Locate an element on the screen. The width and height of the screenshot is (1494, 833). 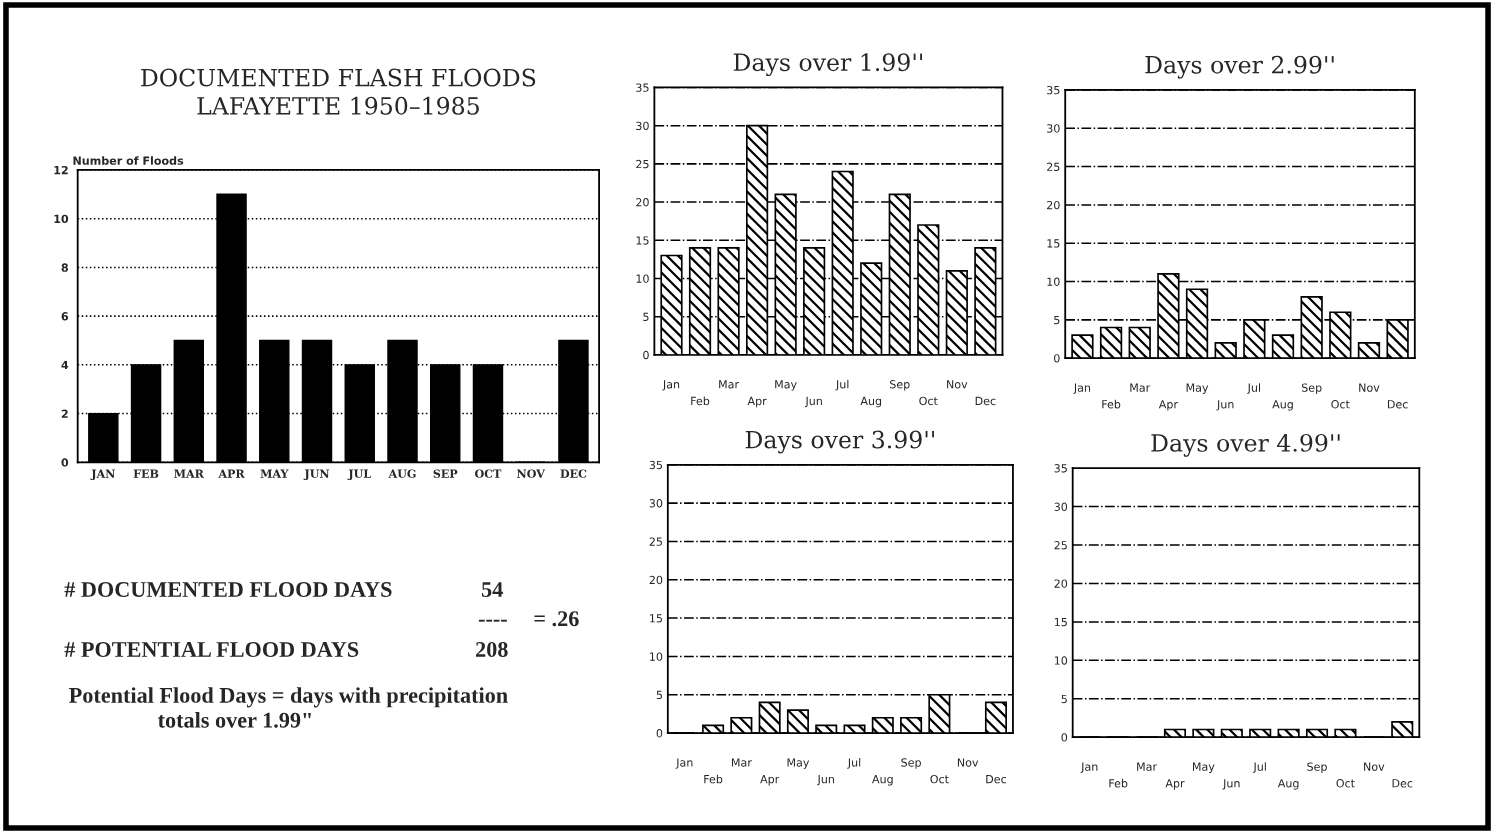
y-axis-title: Number of Floods is located at coordinates (128, 160).